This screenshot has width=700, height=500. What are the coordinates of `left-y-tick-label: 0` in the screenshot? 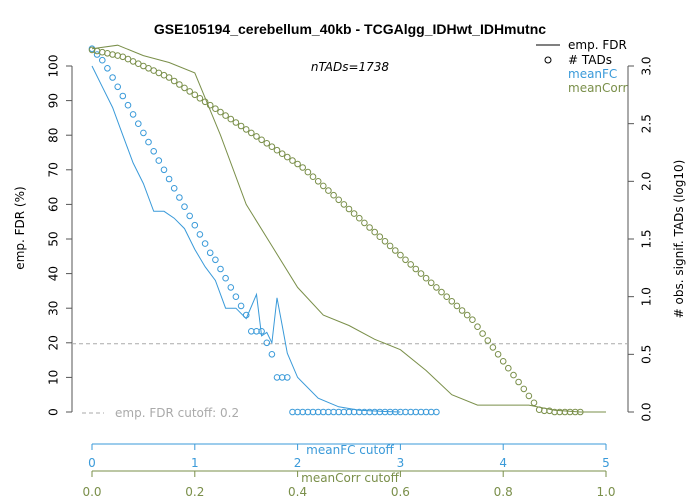 It's located at (54, 412).